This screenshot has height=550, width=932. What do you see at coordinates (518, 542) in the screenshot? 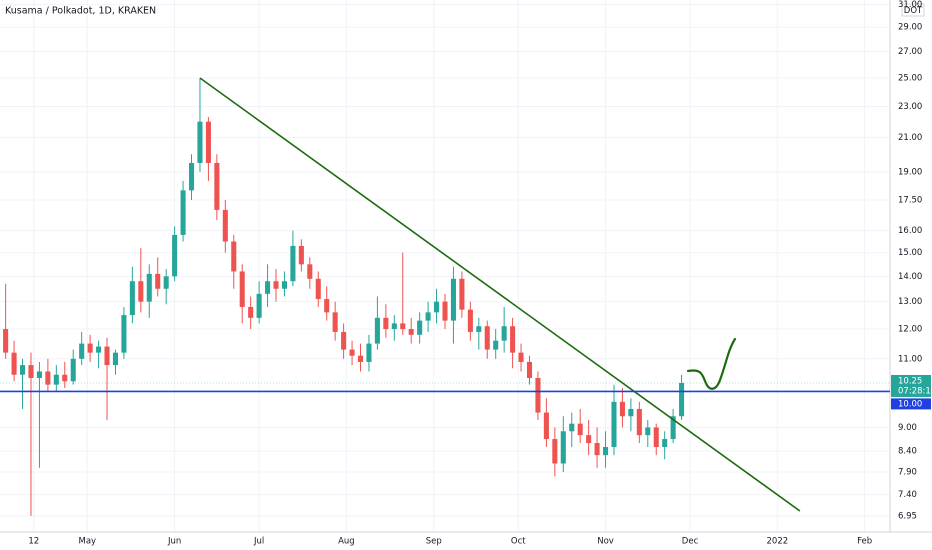
I see `x-tick-label: Oct` at bounding box center [518, 542].